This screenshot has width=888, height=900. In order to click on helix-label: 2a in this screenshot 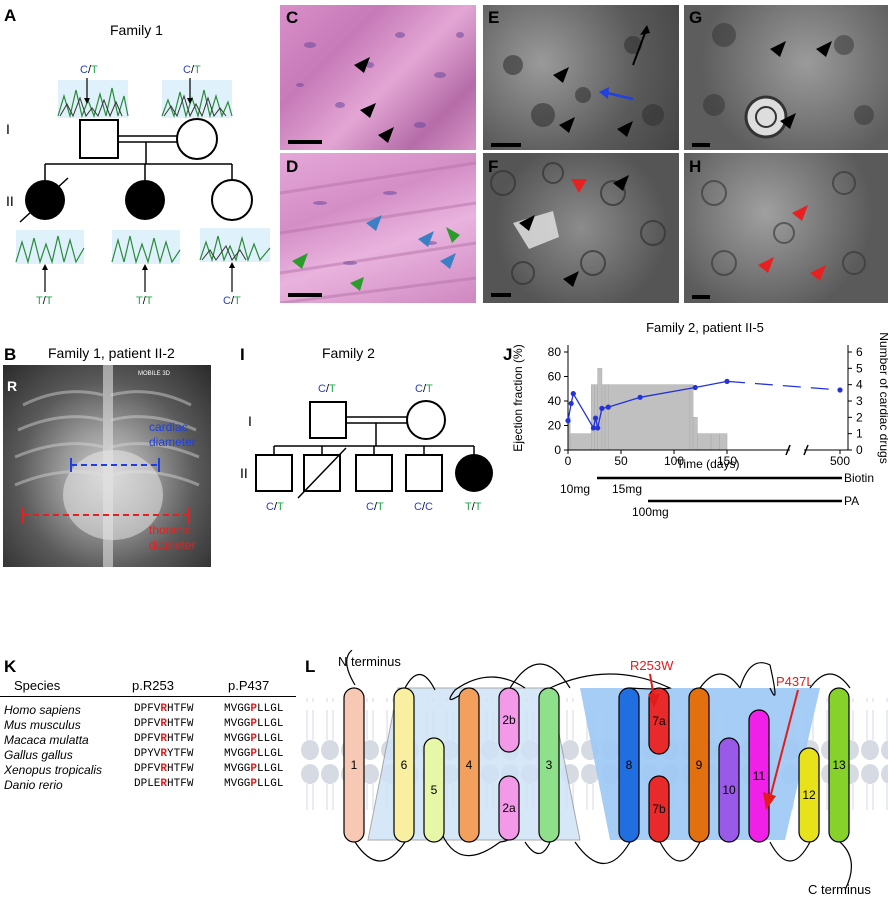, I will do `click(509, 808)`.